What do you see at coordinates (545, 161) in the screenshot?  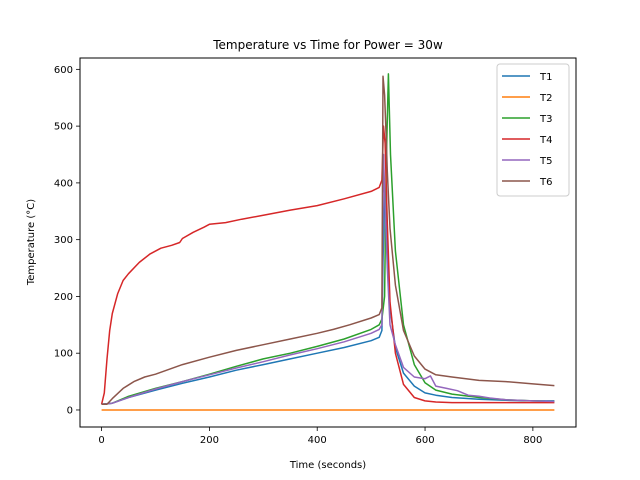 I see `legend-label-t5: T5` at bounding box center [545, 161].